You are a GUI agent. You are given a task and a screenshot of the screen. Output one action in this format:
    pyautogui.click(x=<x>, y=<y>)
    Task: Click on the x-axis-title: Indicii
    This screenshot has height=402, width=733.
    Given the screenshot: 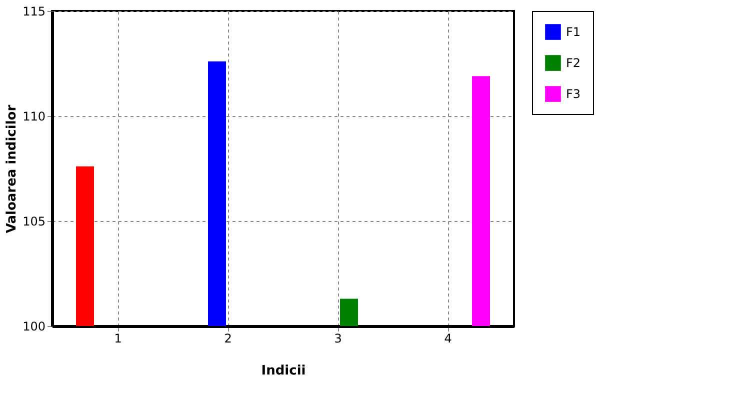 What is the action you would take?
    pyautogui.click(x=283, y=371)
    